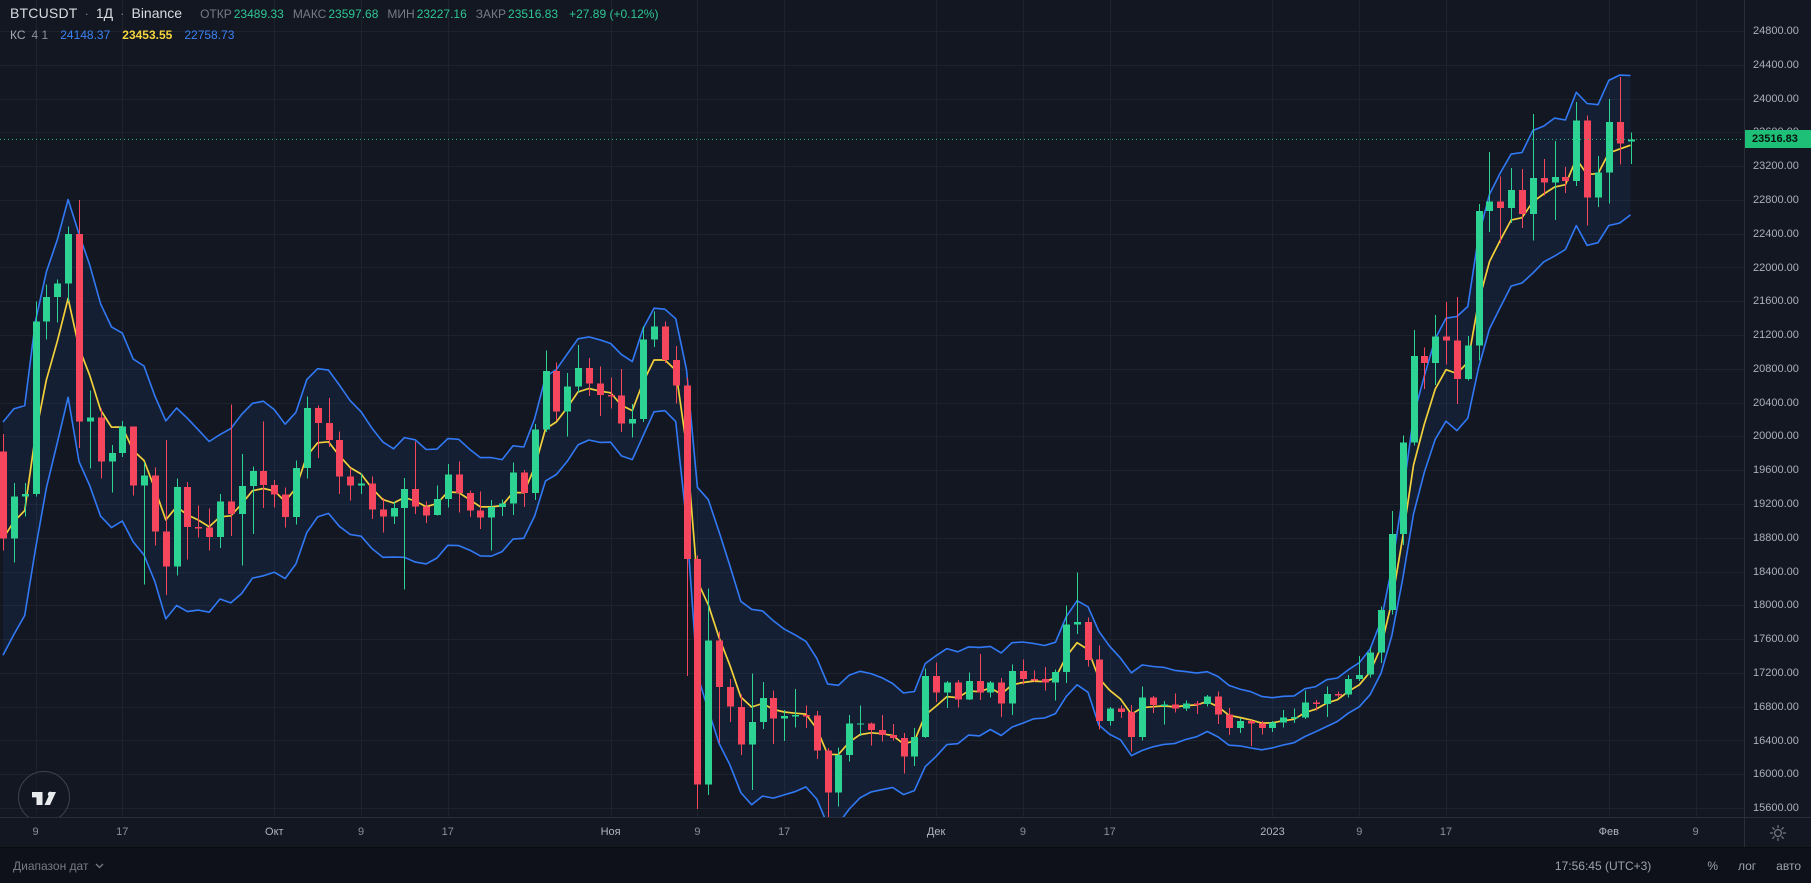  I want to click on price-axis-label: 21600.00, so click(1776, 301).